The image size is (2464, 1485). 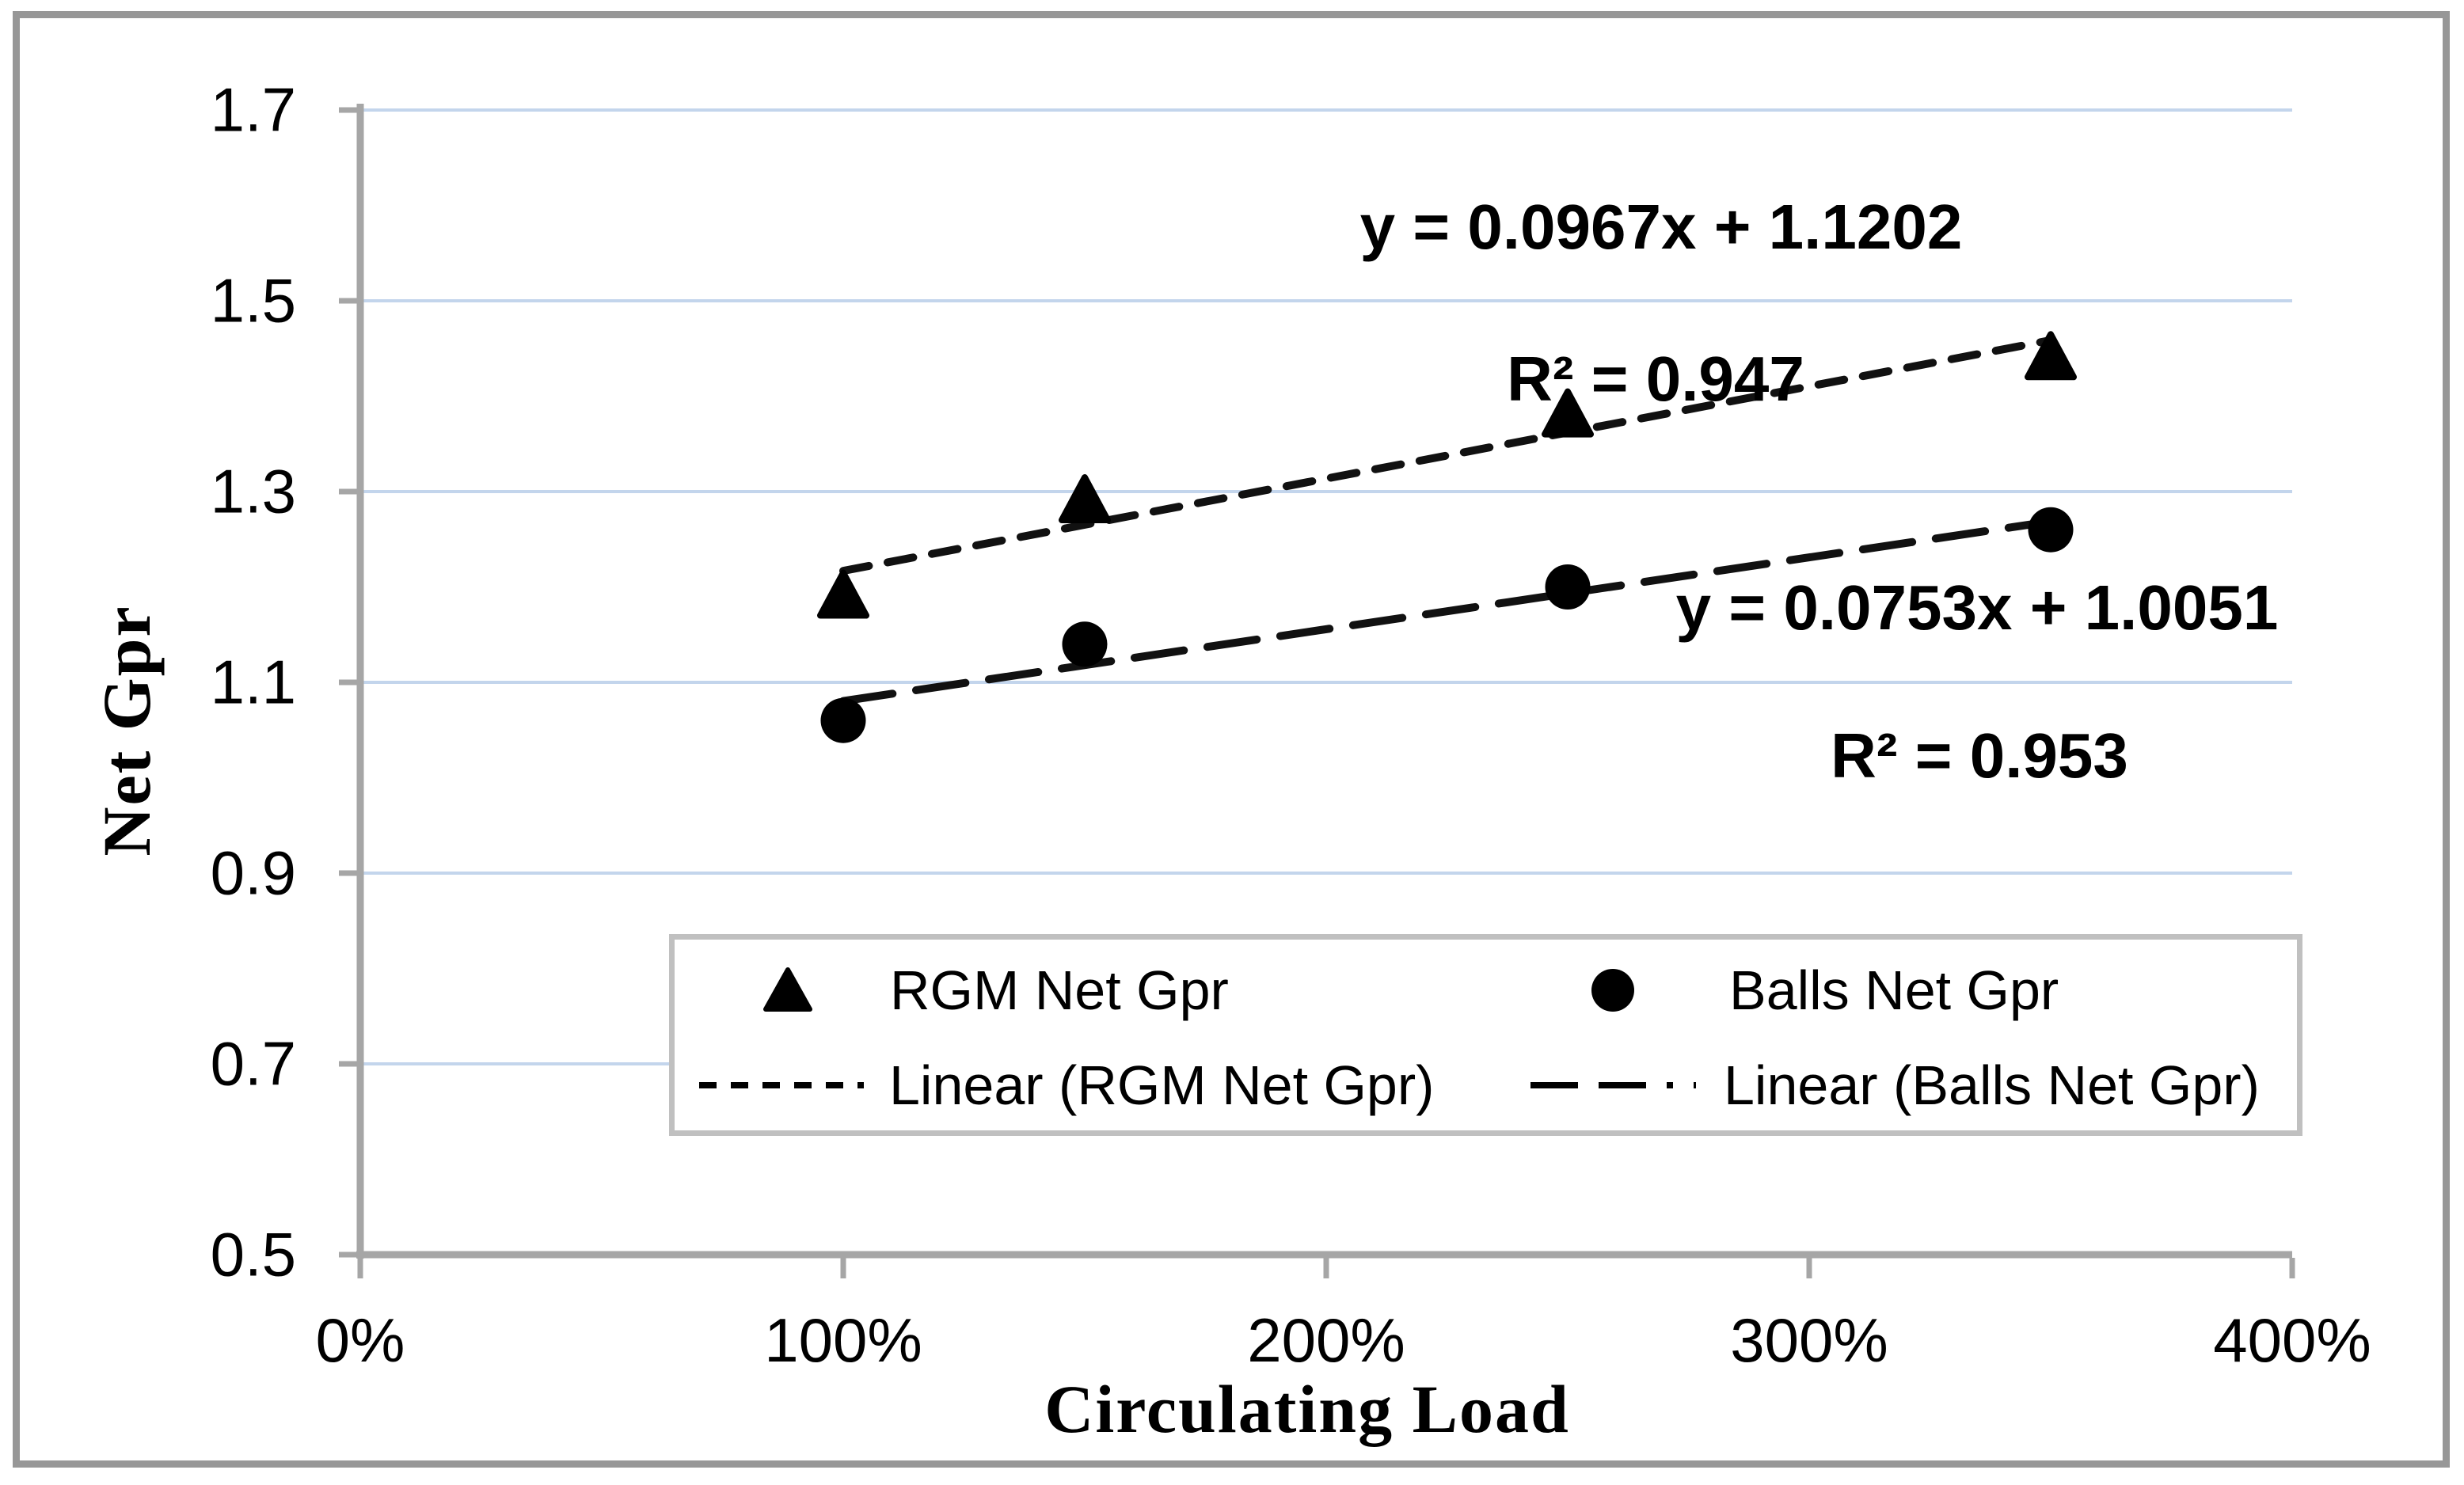 What do you see at coordinates (1059, 990) in the screenshot?
I see `legend-label-rgm: RGM Net Gpr` at bounding box center [1059, 990].